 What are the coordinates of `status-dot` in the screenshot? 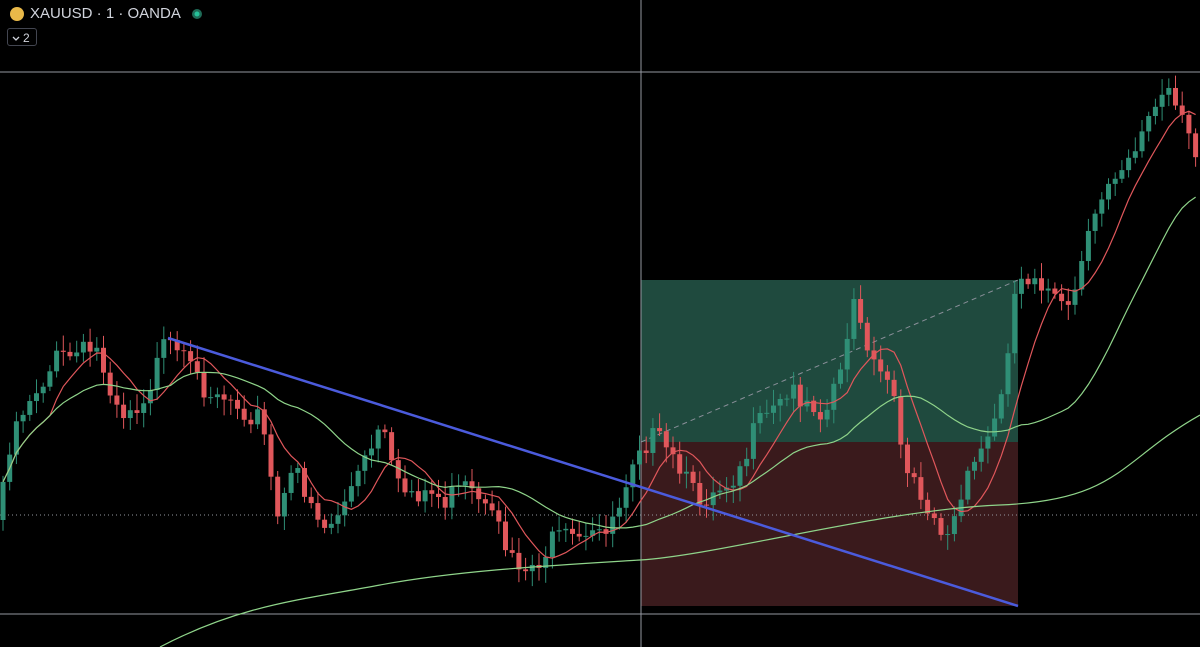 It's located at (197, 14).